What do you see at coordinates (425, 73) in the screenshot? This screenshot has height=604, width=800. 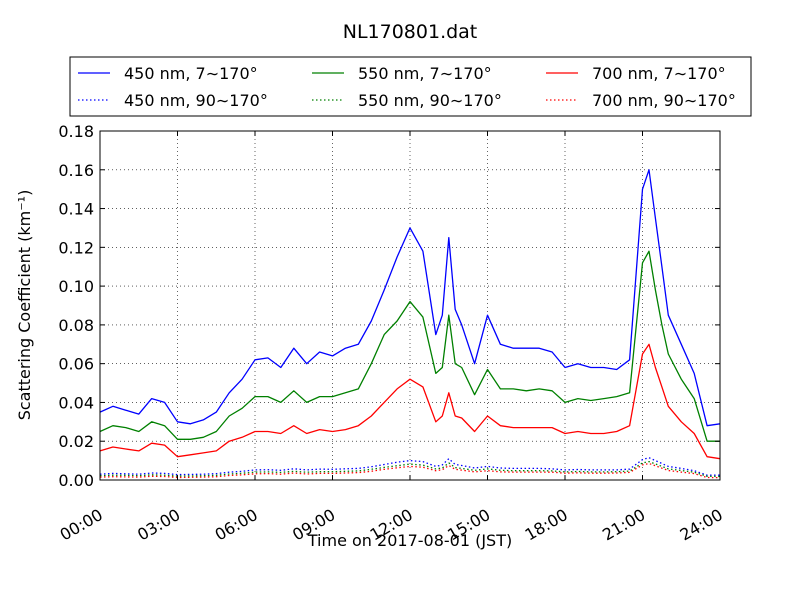 I see `legend-label-1: 550 nm, 7∼170°` at bounding box center [425, 73].